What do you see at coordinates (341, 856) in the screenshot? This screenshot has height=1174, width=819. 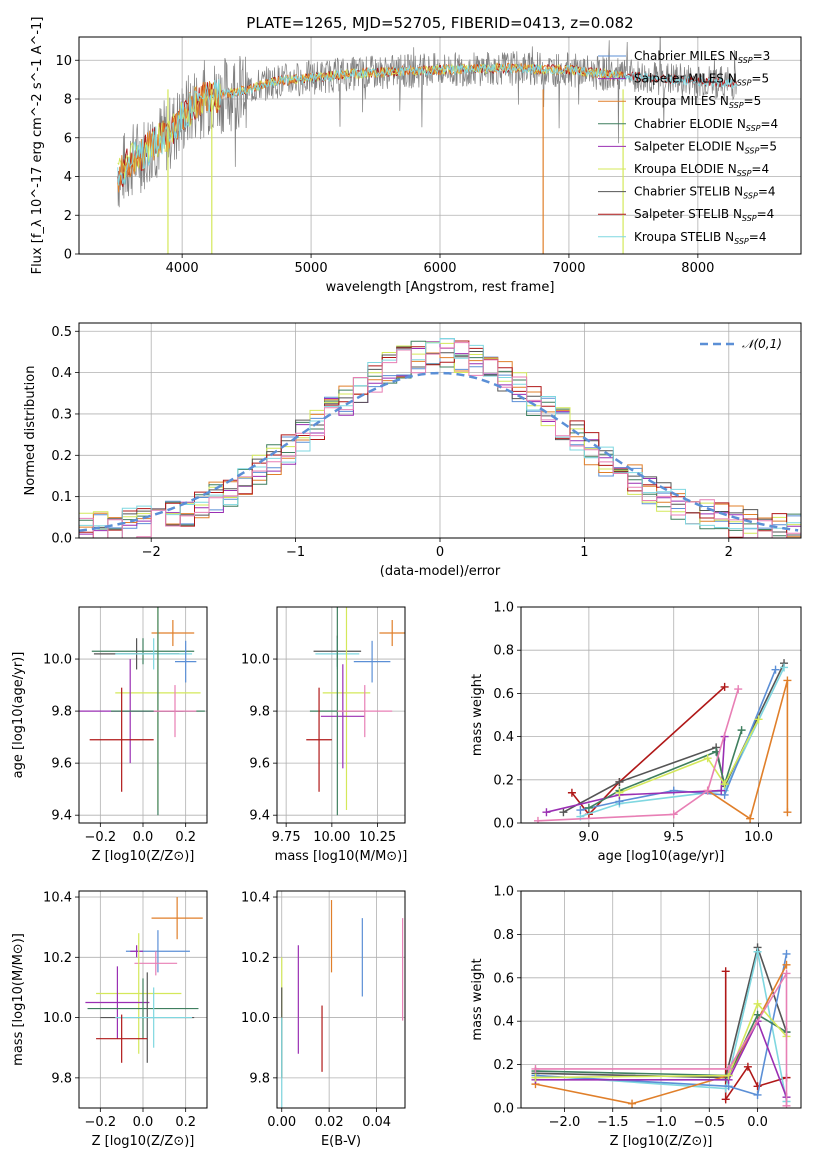 I see `age-vs-mass-xlabel: mass [log10(M/M⊙)]` at bounding box center [341, 856].